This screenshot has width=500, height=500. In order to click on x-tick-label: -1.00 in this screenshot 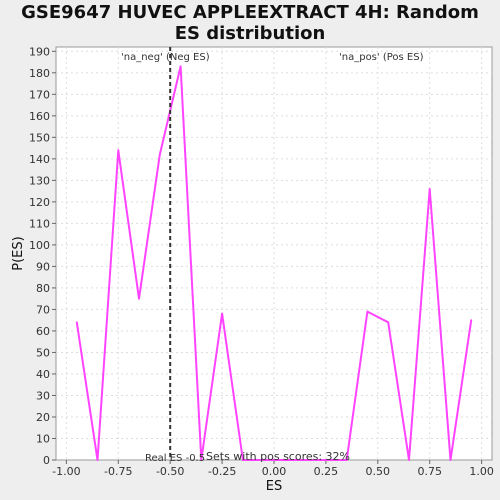, I will do `click(66, 471)`.